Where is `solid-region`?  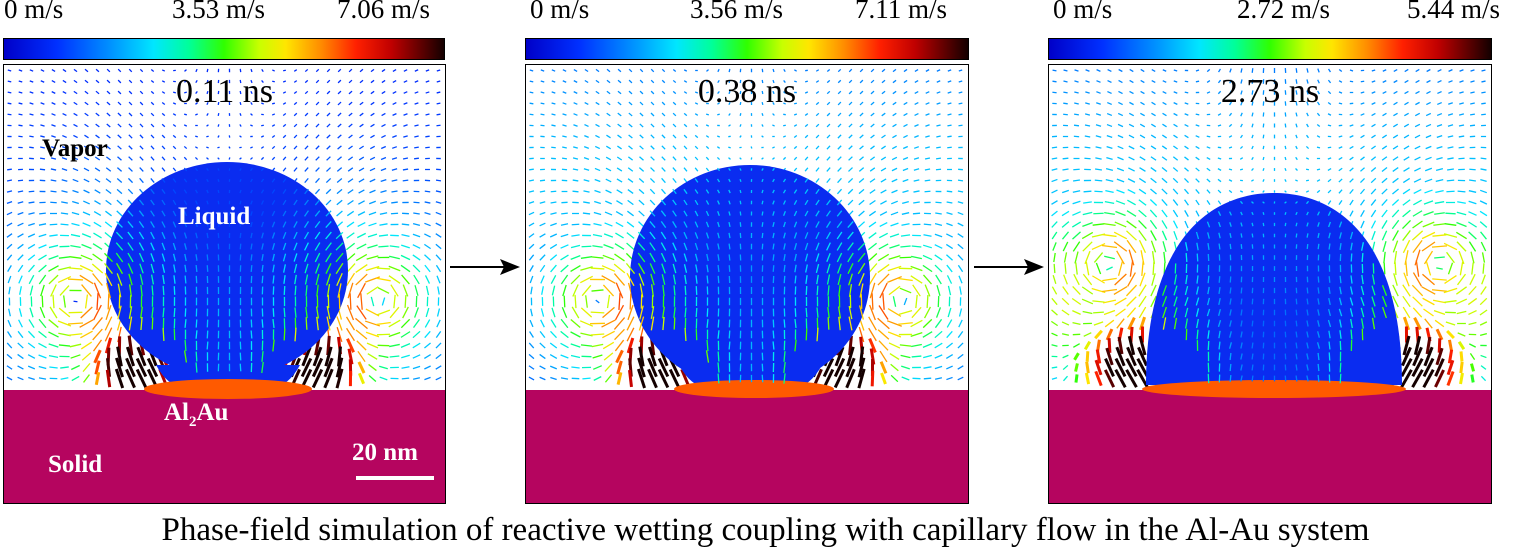
solid-region is located at coordinates (747, 446).